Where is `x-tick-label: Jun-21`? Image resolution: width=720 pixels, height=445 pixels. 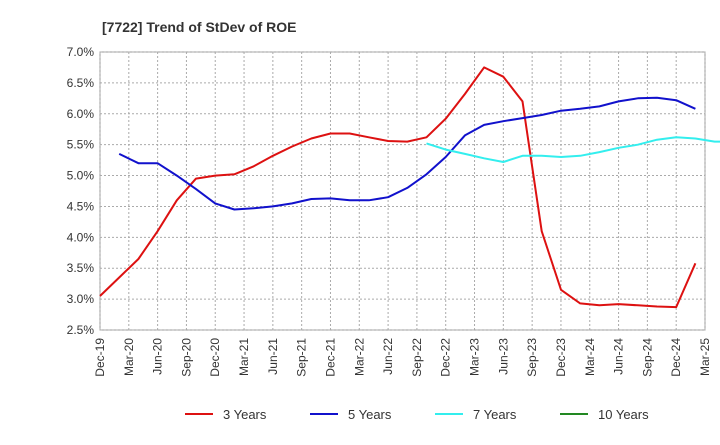
x-tick-label: Jun-21 is located at coordinates (273, 356).